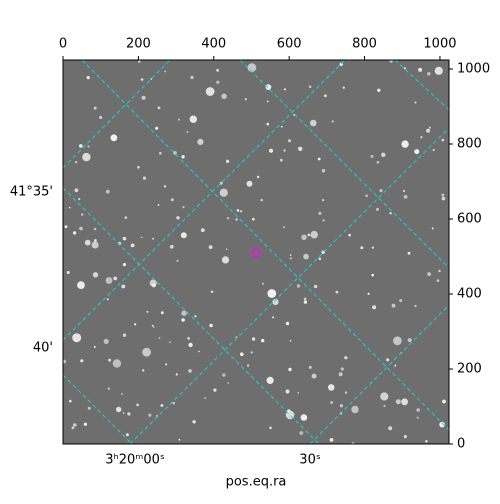 The image size is (500, 504). What do you see at coordinates (213, 44) in the screenshot?
I see `x-tick-label: 400` at bounding box center [213, 44].